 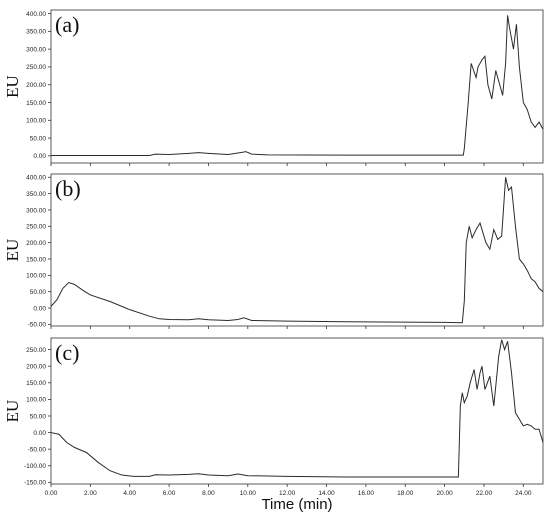 What do you see at coordinates (484, 493) in the screenshot?
I see `x-tick-label: 22.00` at bounding box center [484, 493].